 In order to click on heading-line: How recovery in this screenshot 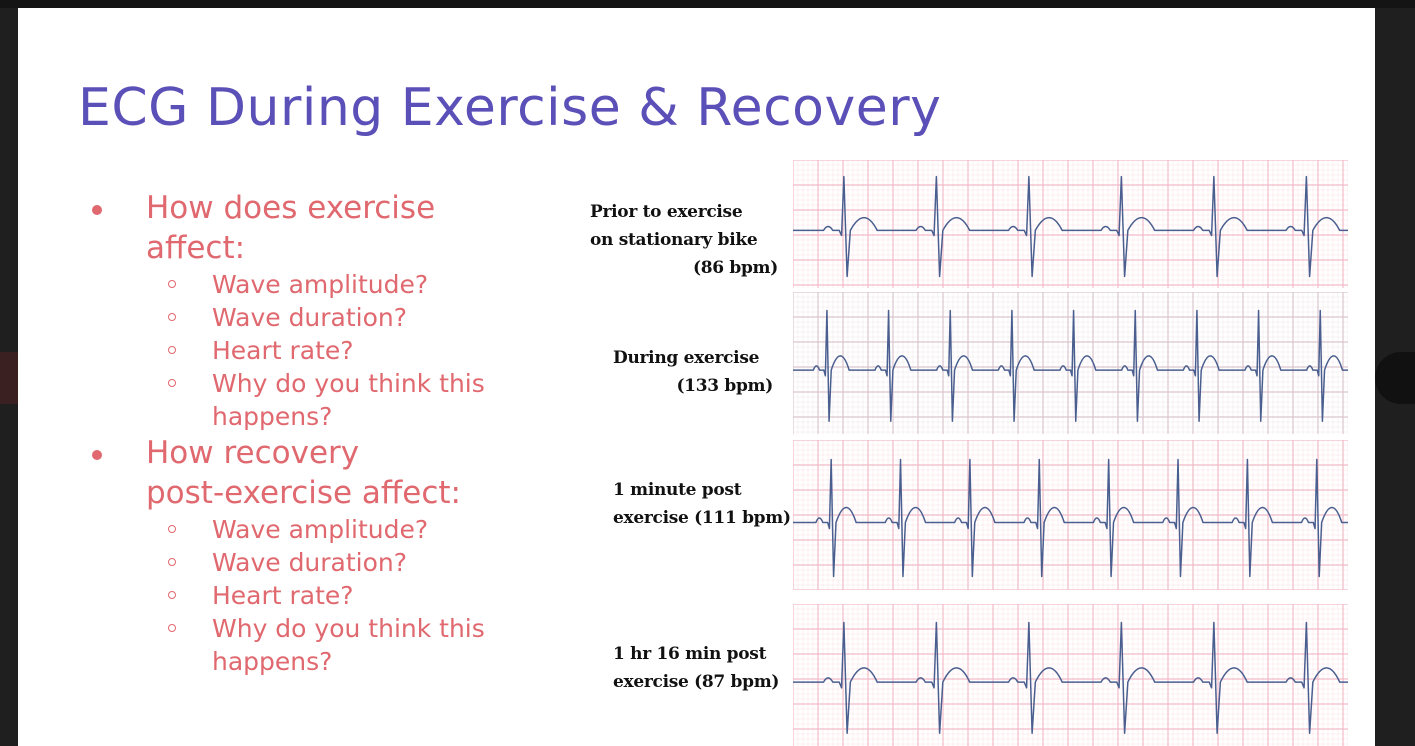, I will do `click(253, 453)`.